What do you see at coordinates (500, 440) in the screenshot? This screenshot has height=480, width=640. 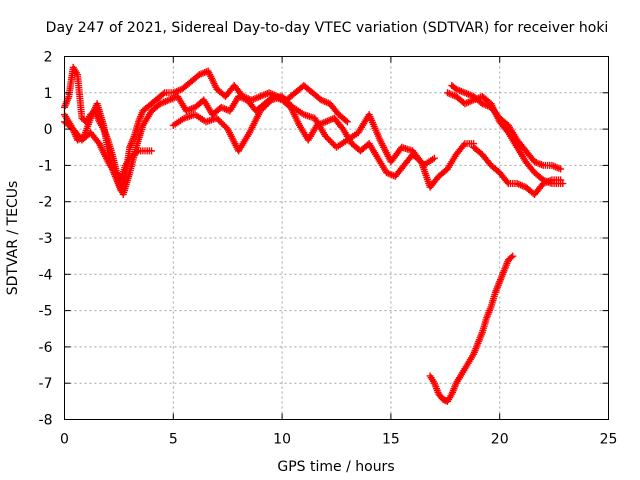 I see `x-tick-label: 20` at bounding box center [500, 440].